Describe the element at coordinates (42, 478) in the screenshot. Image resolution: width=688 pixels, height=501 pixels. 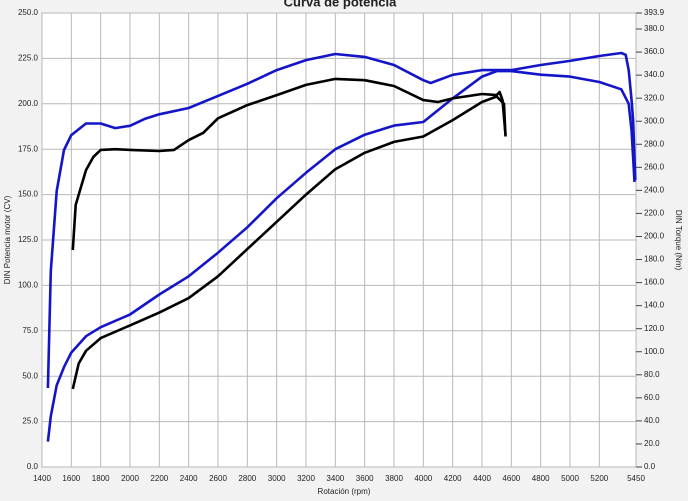
I see `x-tick-label: 1400` at that location.